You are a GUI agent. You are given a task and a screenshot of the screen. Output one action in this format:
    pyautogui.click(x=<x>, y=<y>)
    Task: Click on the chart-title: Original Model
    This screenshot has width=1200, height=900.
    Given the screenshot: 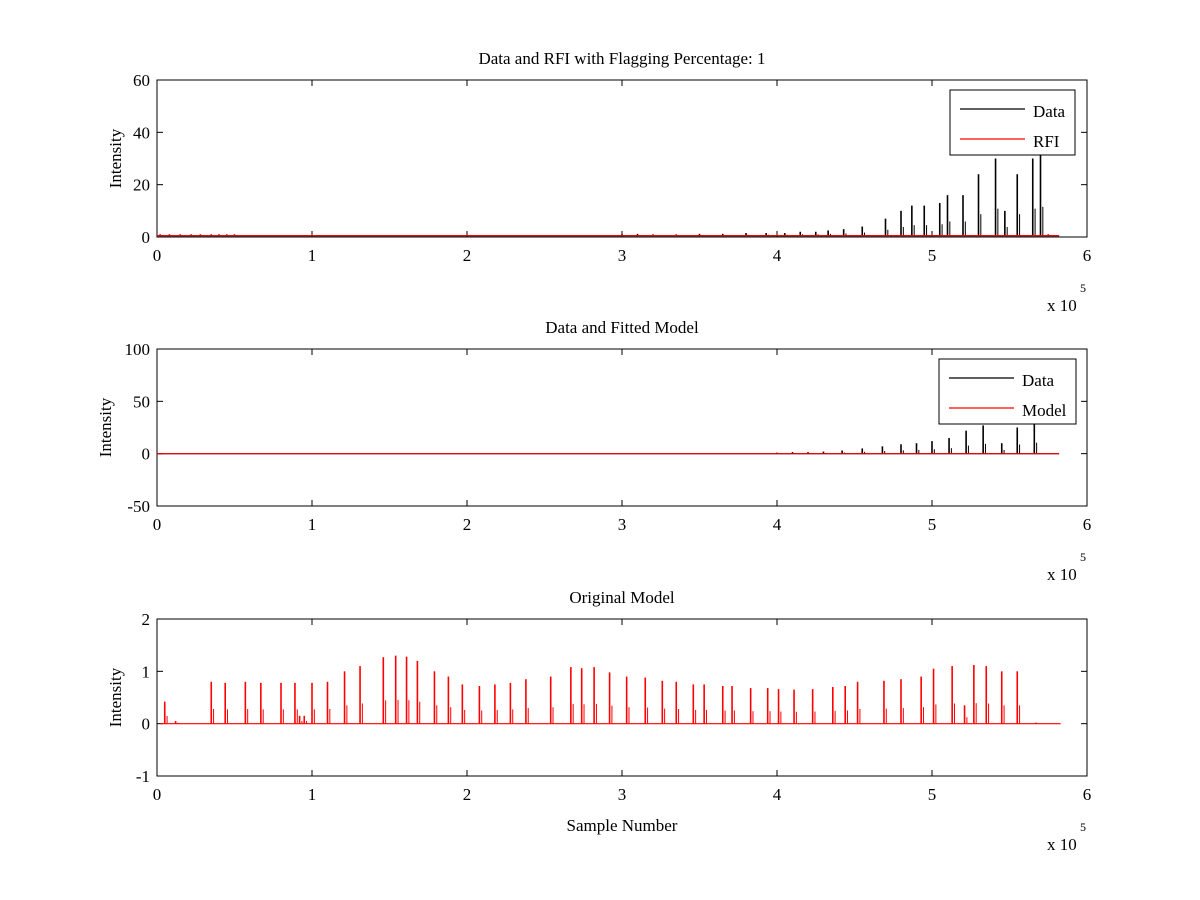 What is the action you would take?
    pyautogui.click(x=622, y=597)
    